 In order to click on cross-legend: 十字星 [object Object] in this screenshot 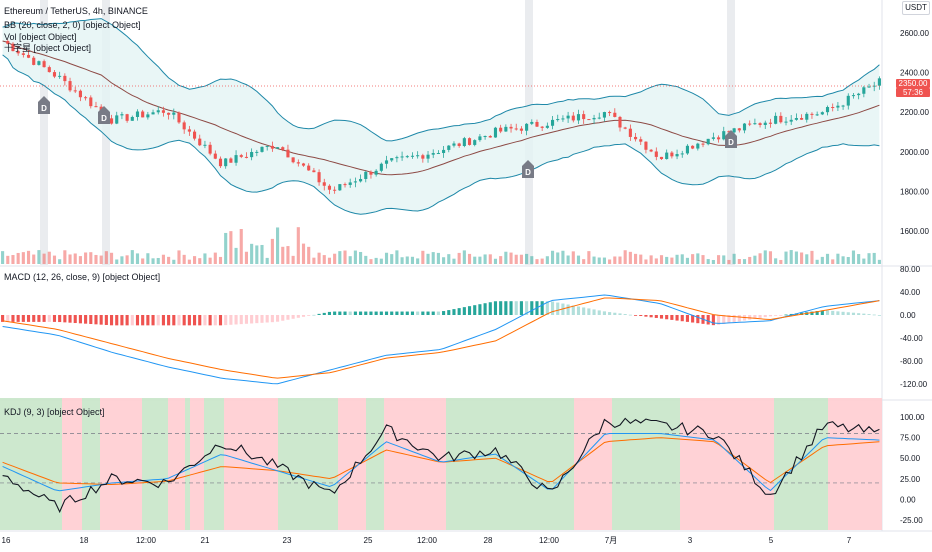, I will do `click(48, 48)`.